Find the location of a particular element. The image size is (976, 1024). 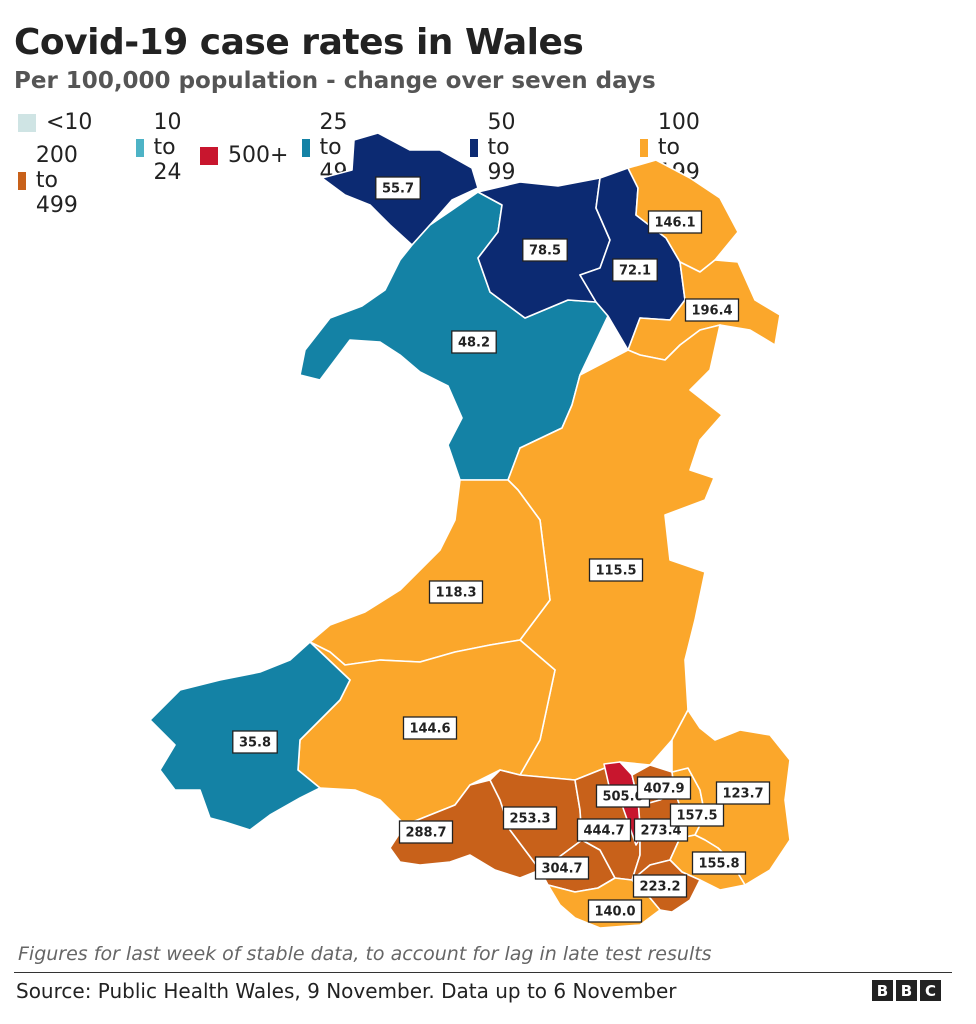

value-label-text: 288.7 is located at coordinates (425, 833).